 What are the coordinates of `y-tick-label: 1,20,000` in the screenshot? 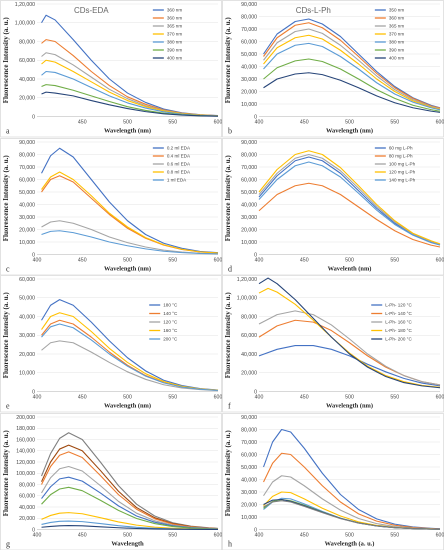 It's located at (247, 280).